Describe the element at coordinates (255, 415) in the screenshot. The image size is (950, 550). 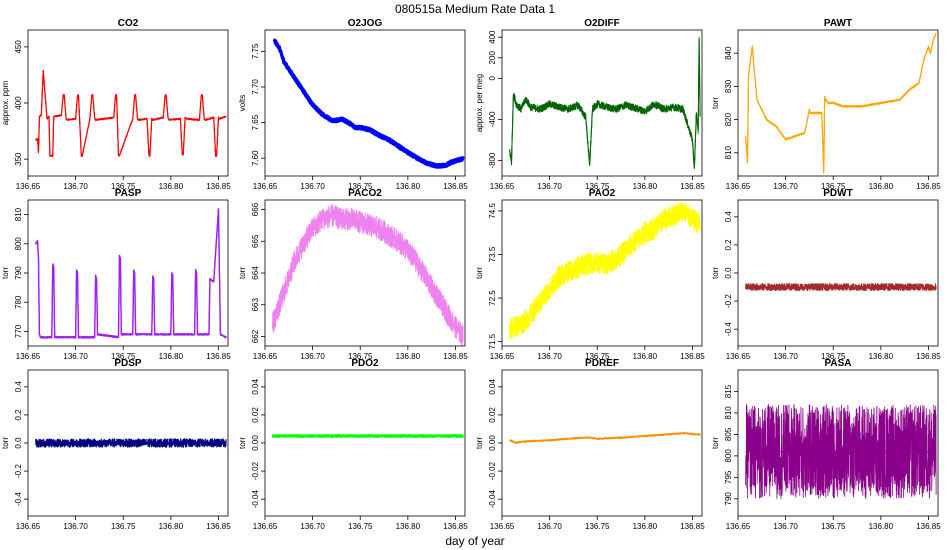
I see `y-tick-label: 0.02` at that location.